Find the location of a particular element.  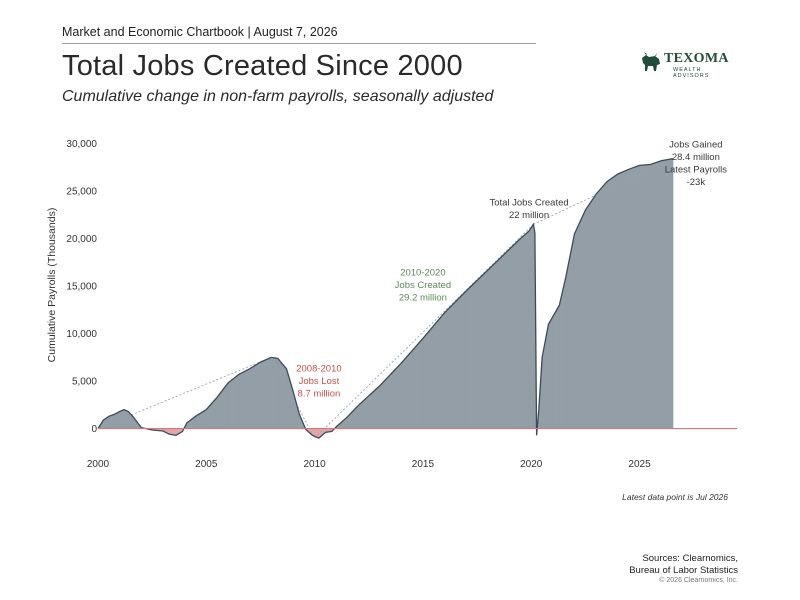

annotation-line: 8.7 million is located at coordinates (319, 394).